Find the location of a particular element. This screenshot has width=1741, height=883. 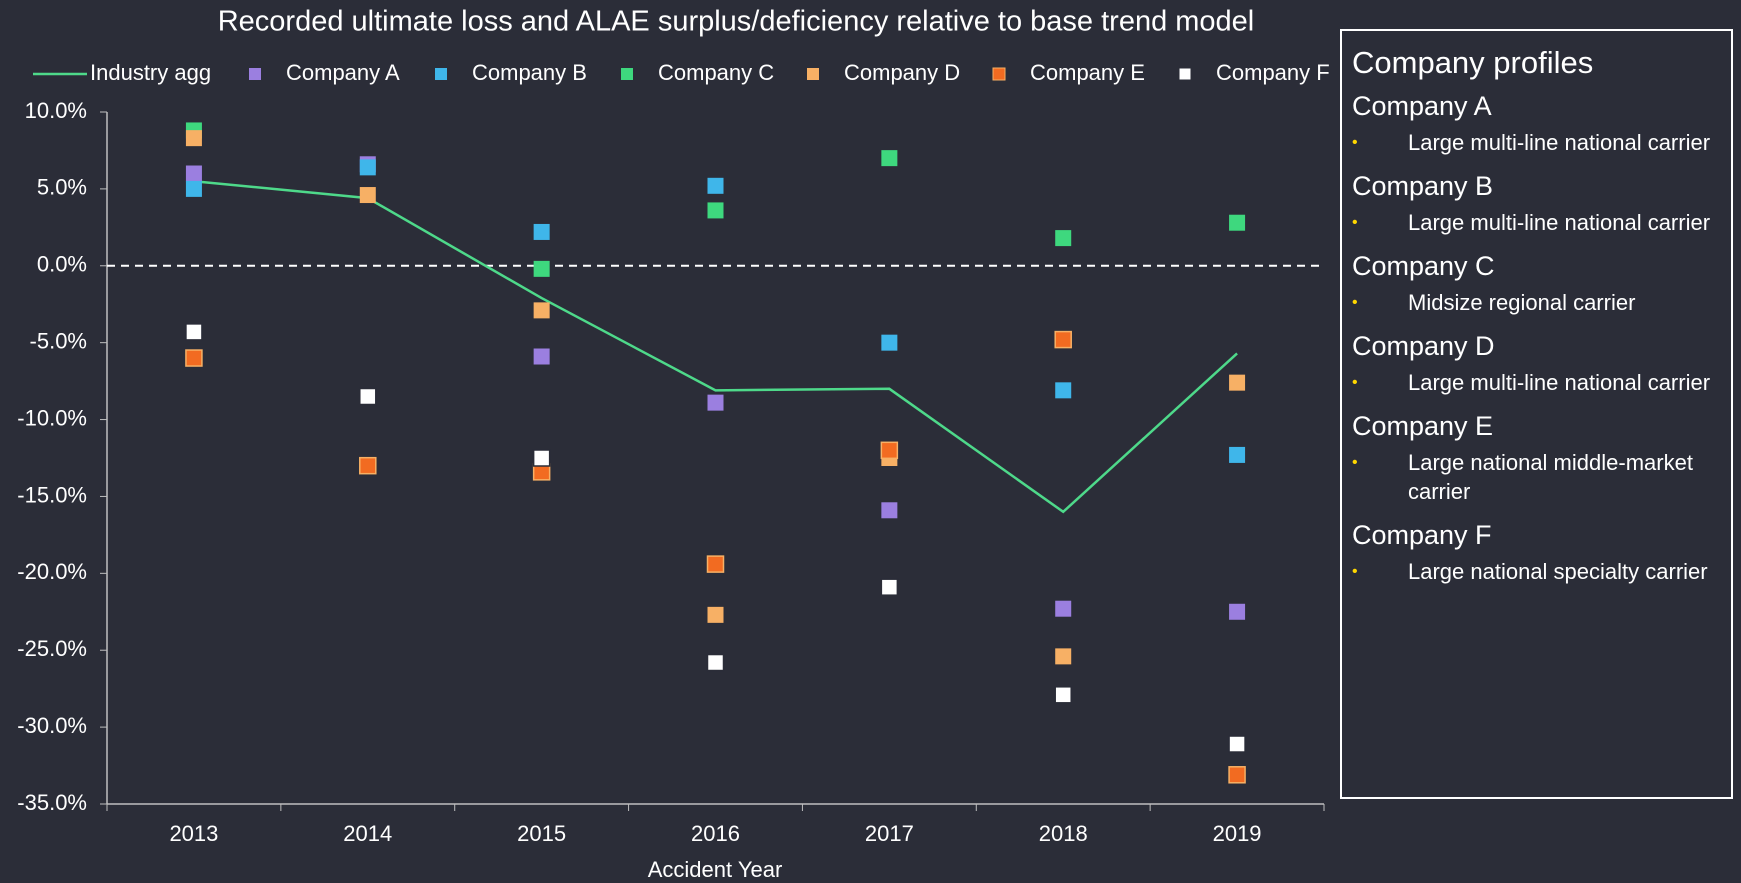

legend-label: Company A is located at coordinates (343, 72).